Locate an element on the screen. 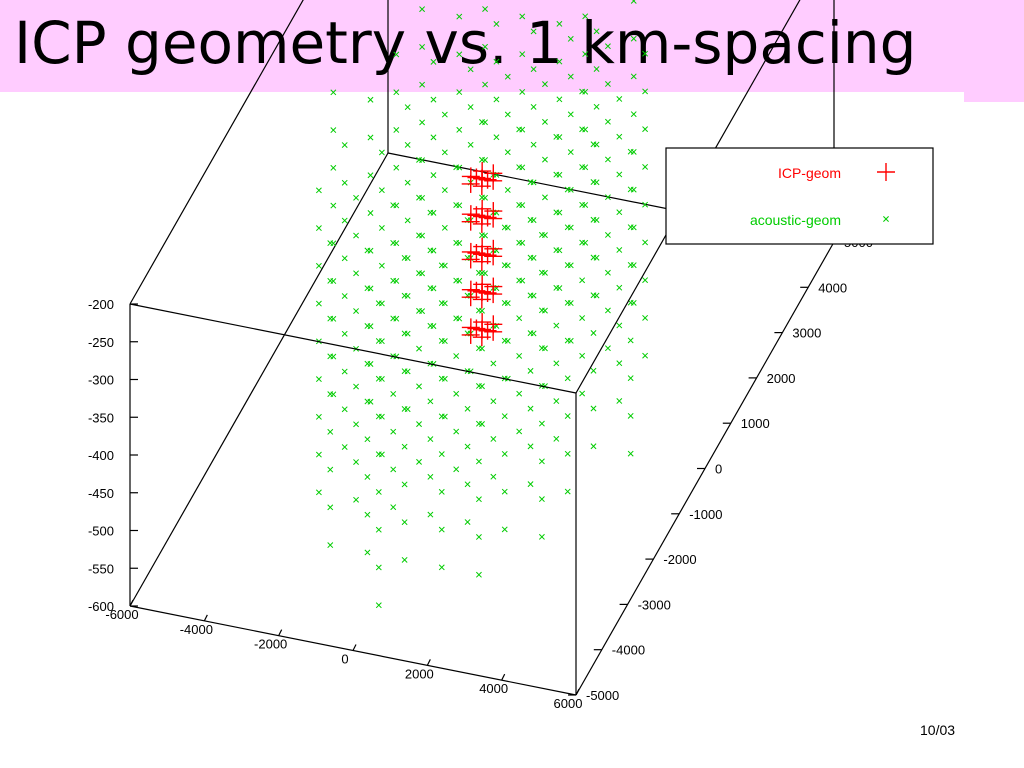 This screenshot has height=768, width=1024. z-tick-label: -450 is located at coordinates (101, 493).